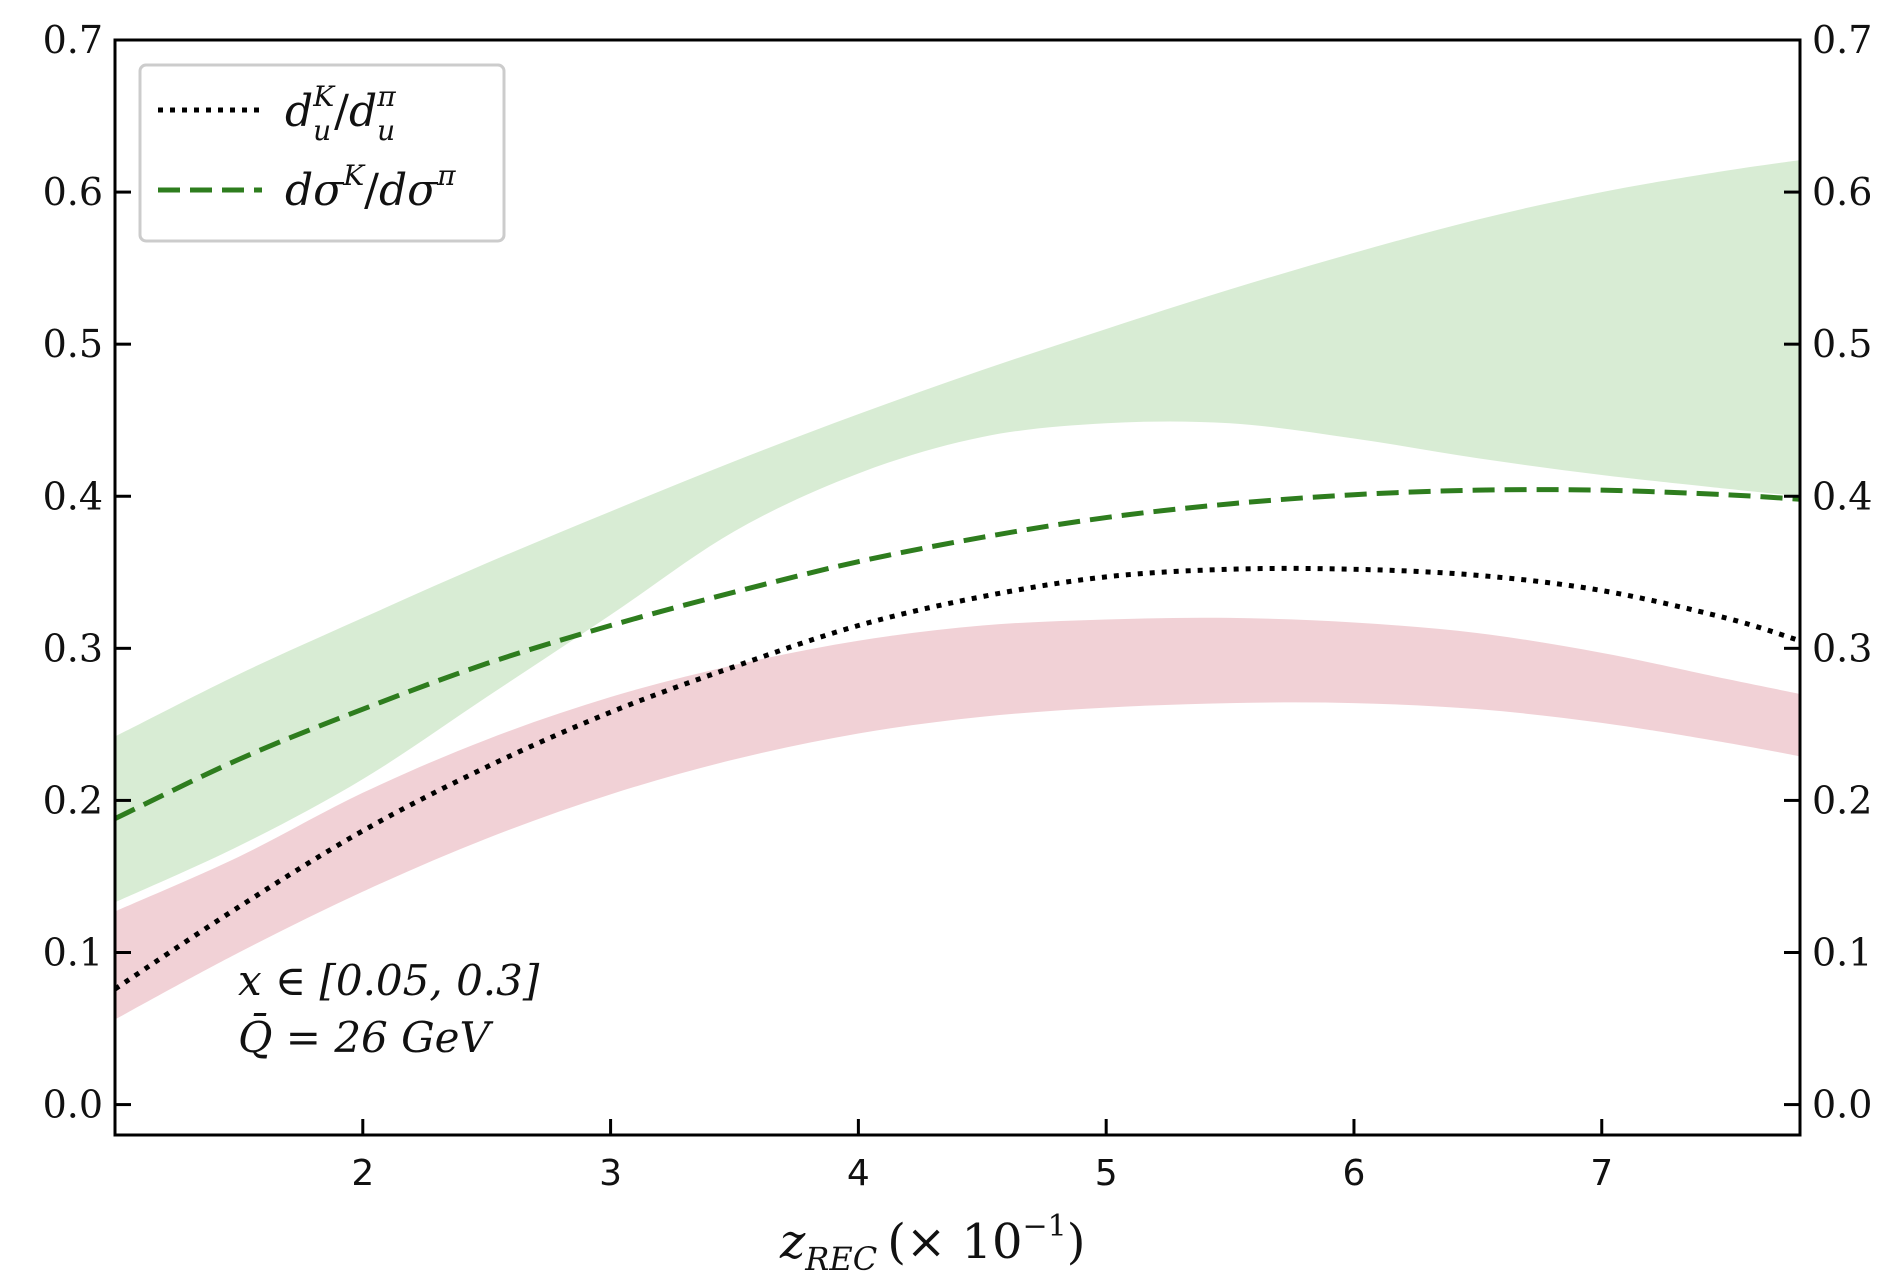 The image size is (1900, 1288). Describe the element at coordinates (73, 496) in the screenshot. I see `ytick-label-left: 0.4` at that location.